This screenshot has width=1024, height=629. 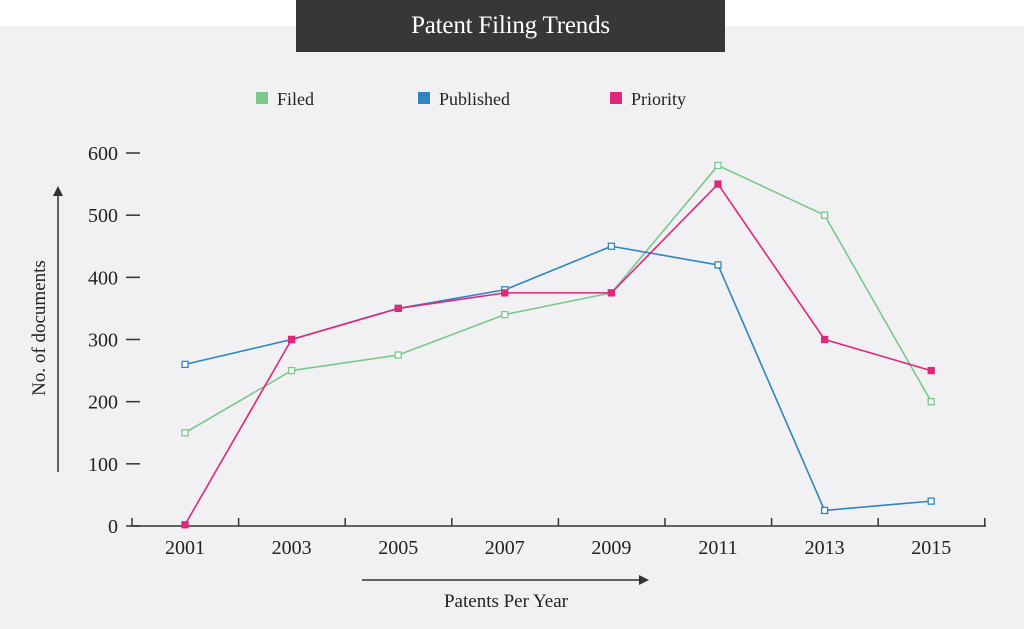 I want to click on y-tick-label: 300, so click(x=103, y=341).